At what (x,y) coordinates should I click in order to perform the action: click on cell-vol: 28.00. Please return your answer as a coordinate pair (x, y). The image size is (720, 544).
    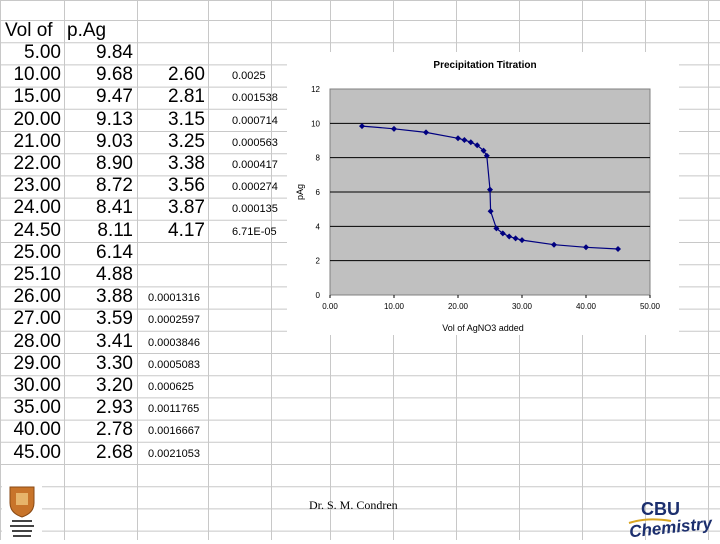
    Looking at the image, I should click on (37, 341).